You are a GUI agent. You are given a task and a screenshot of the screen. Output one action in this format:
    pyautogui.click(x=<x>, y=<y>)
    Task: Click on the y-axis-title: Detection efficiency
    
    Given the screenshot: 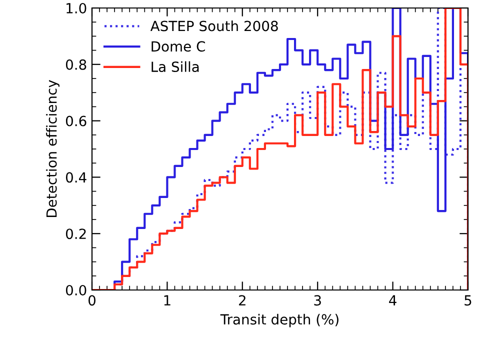 What is the action you would take?
    pyautogui.click(x=53, y=149)
    